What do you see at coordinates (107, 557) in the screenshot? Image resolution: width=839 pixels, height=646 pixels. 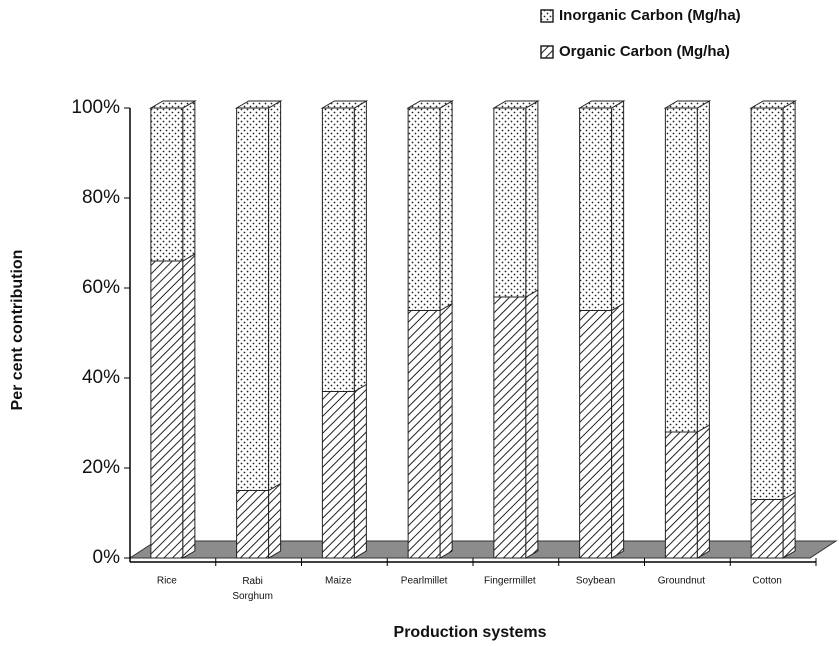 I see `y-tick-label: 0%` at bounding box center [107, 557].